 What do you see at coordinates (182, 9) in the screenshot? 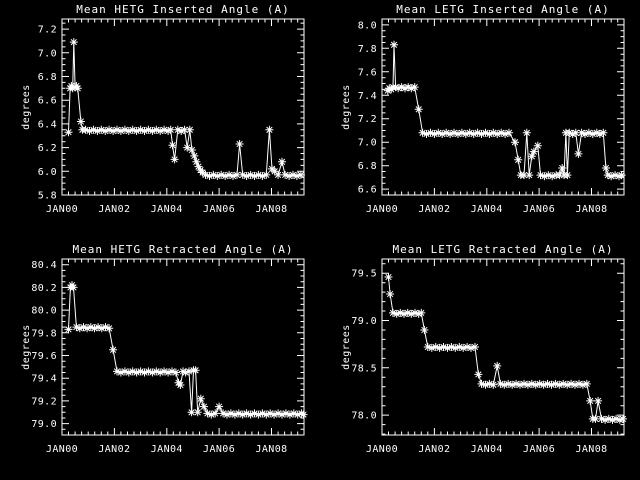
I see `chart-title: Mean HETG Inserted Angle (A)` at bounding box center [182, 9].